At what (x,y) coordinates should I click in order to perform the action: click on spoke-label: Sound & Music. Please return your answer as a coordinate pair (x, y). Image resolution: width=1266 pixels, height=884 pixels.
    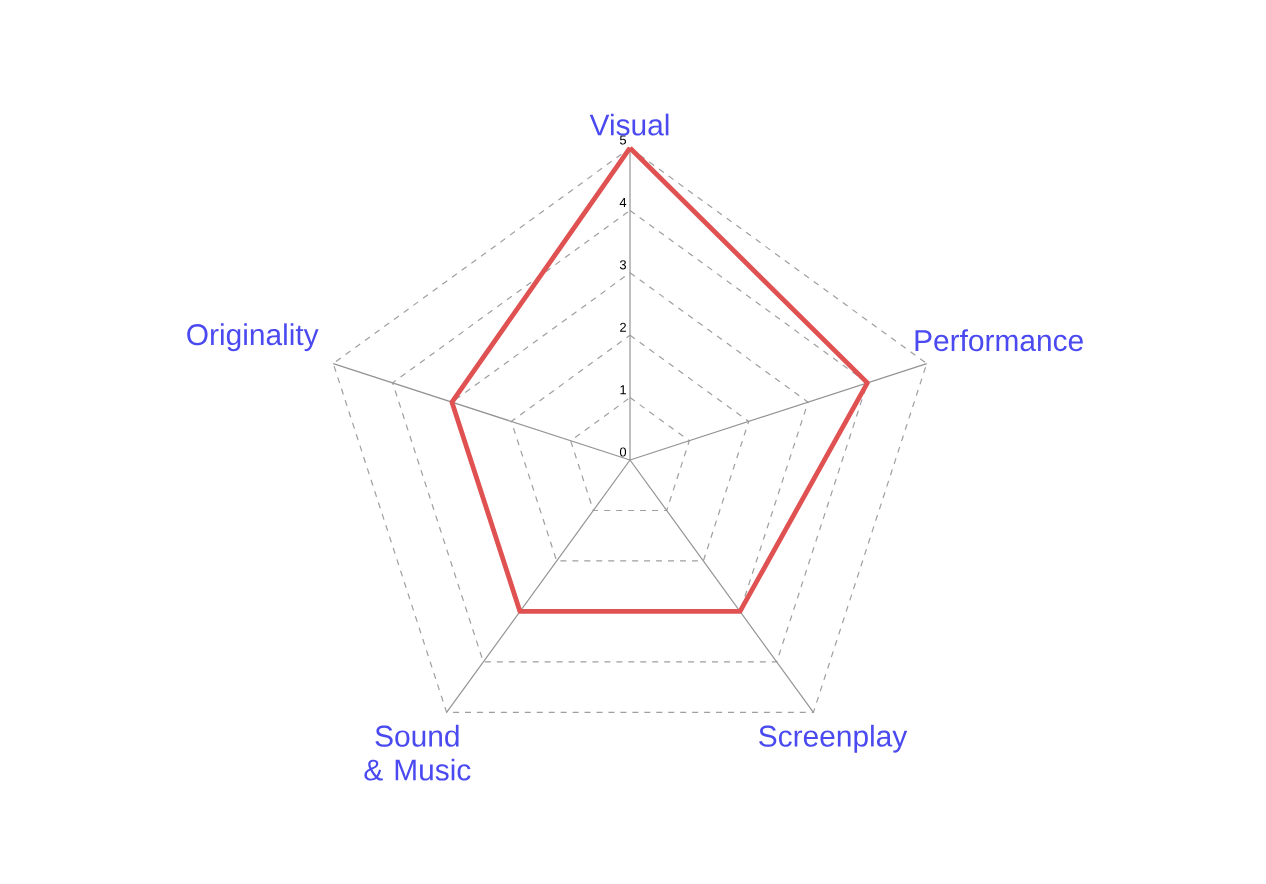
    Looking at the image, I should click on (417, 752).